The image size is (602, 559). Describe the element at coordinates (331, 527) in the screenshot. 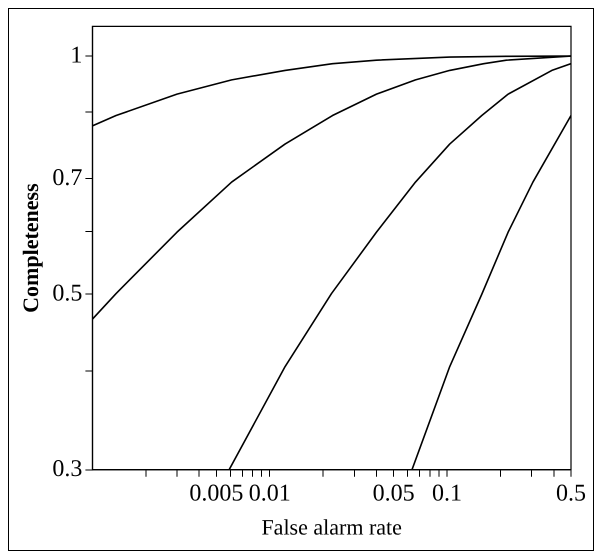

I see `x-axis-title: False alarm rate` at that location.